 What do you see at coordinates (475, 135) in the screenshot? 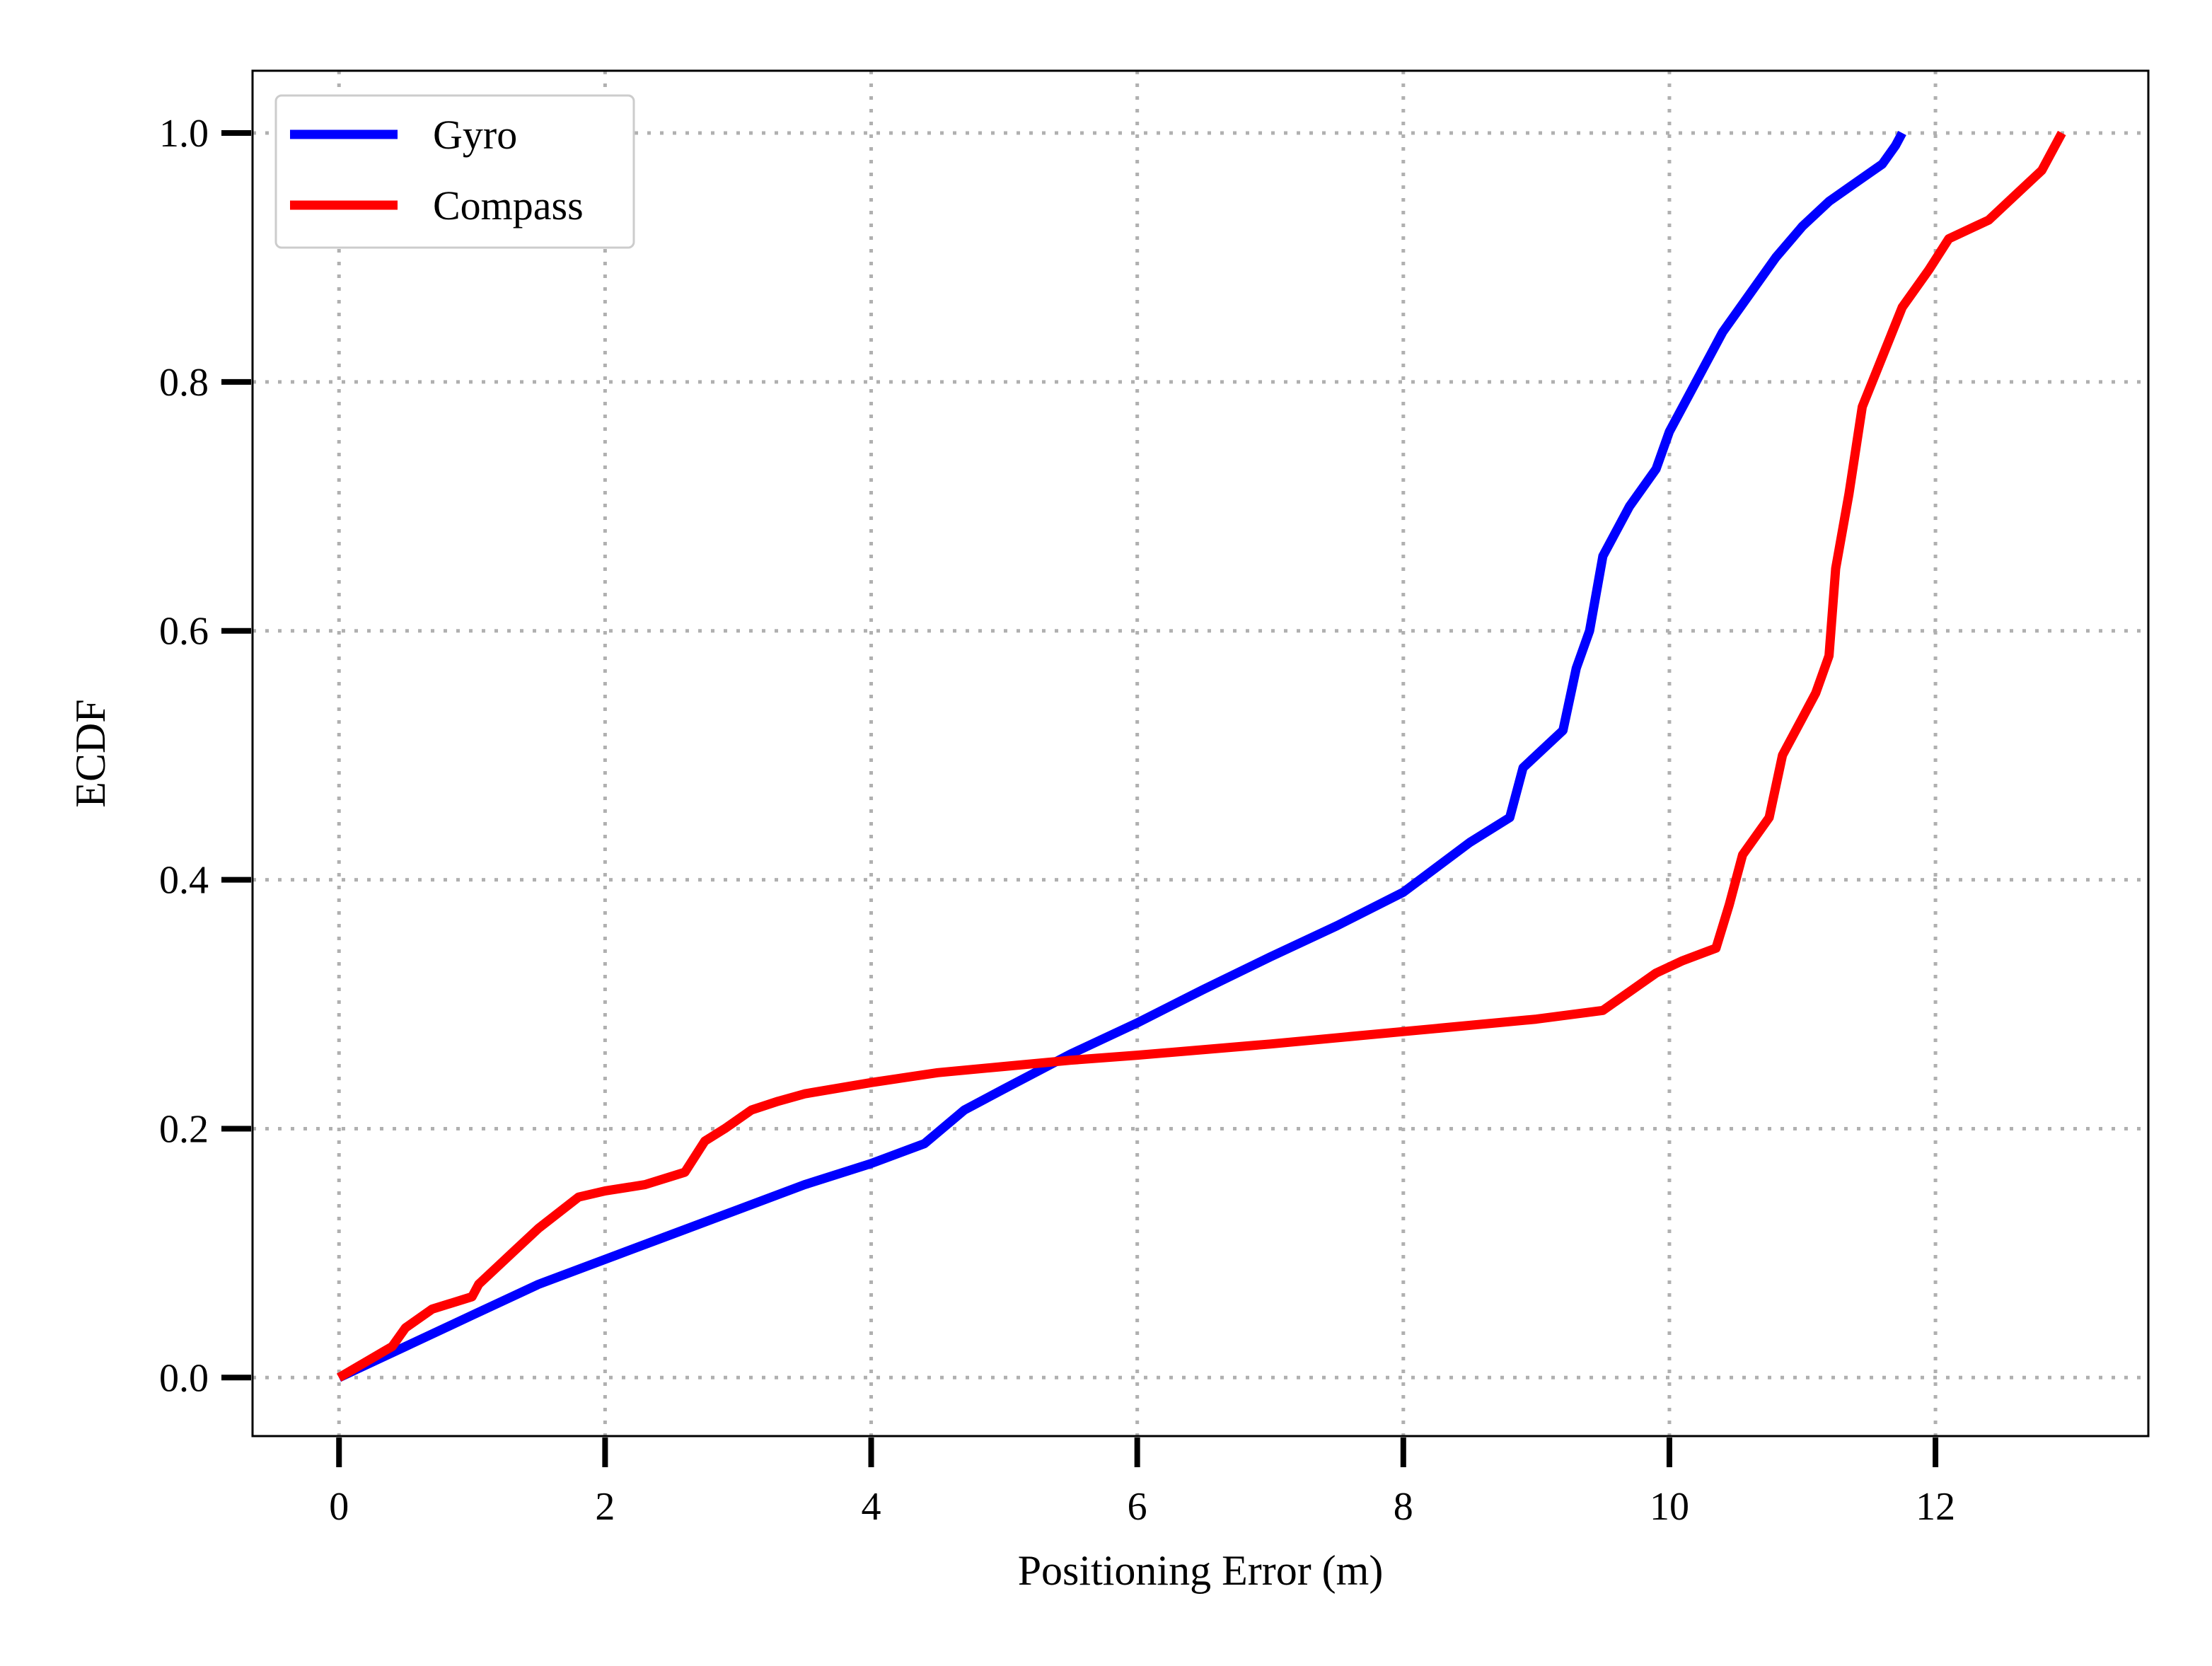
I see `legend-label-gyro: Gyro` at bounding box center [475, 135].